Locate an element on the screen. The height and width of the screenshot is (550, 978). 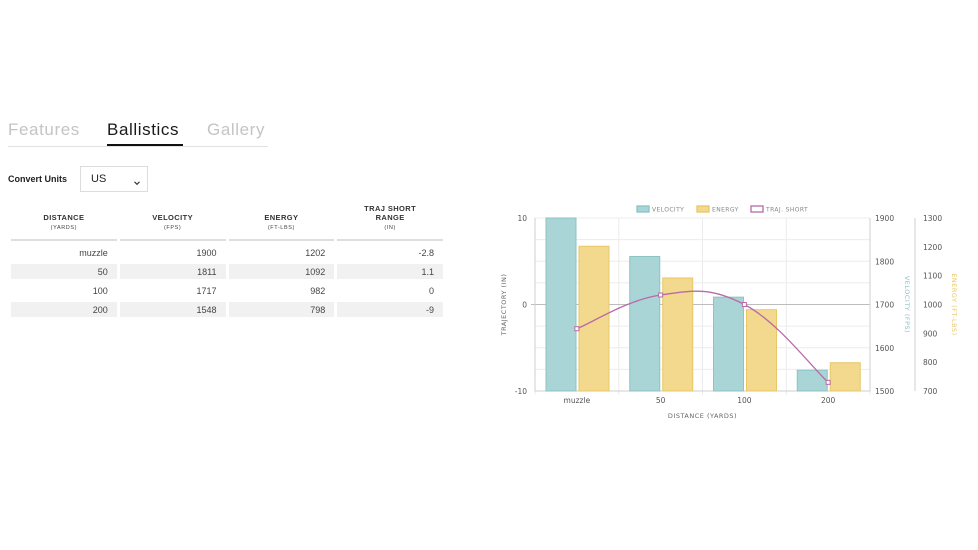
table-cell: 1202 is located at coordinates (315, 252).